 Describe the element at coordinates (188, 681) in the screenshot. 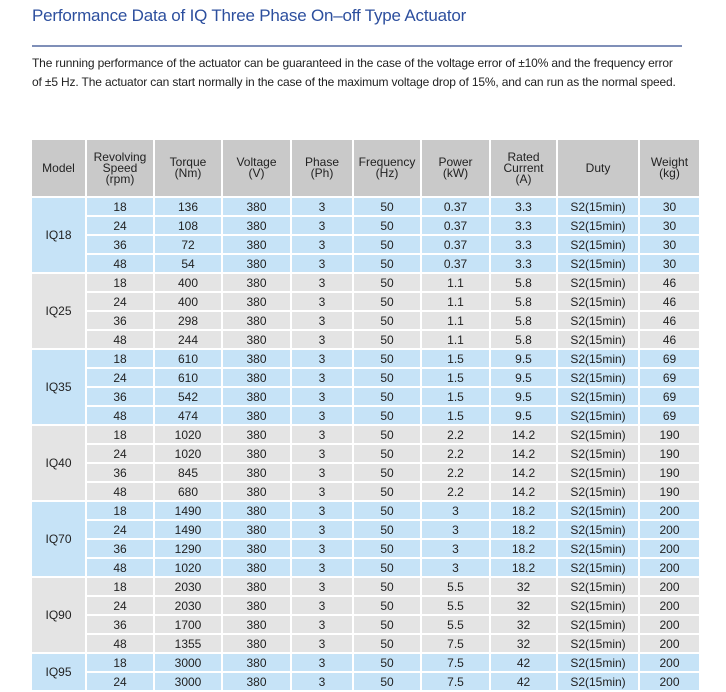

I see `table-cell: 3000` at that location.